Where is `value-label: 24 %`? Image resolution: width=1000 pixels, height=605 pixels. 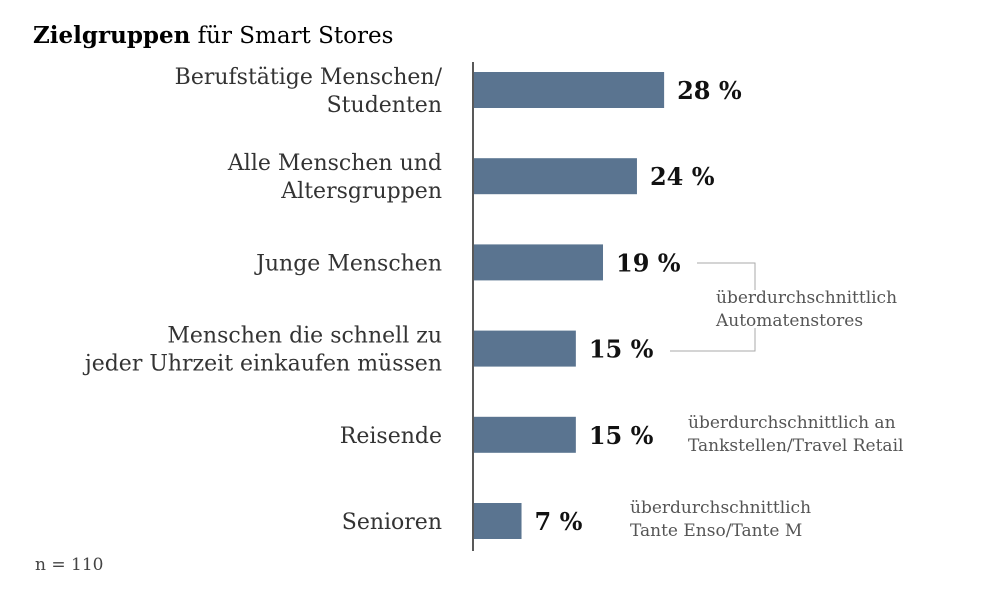
value-label: 24 % is located at coordinates (682, 176).